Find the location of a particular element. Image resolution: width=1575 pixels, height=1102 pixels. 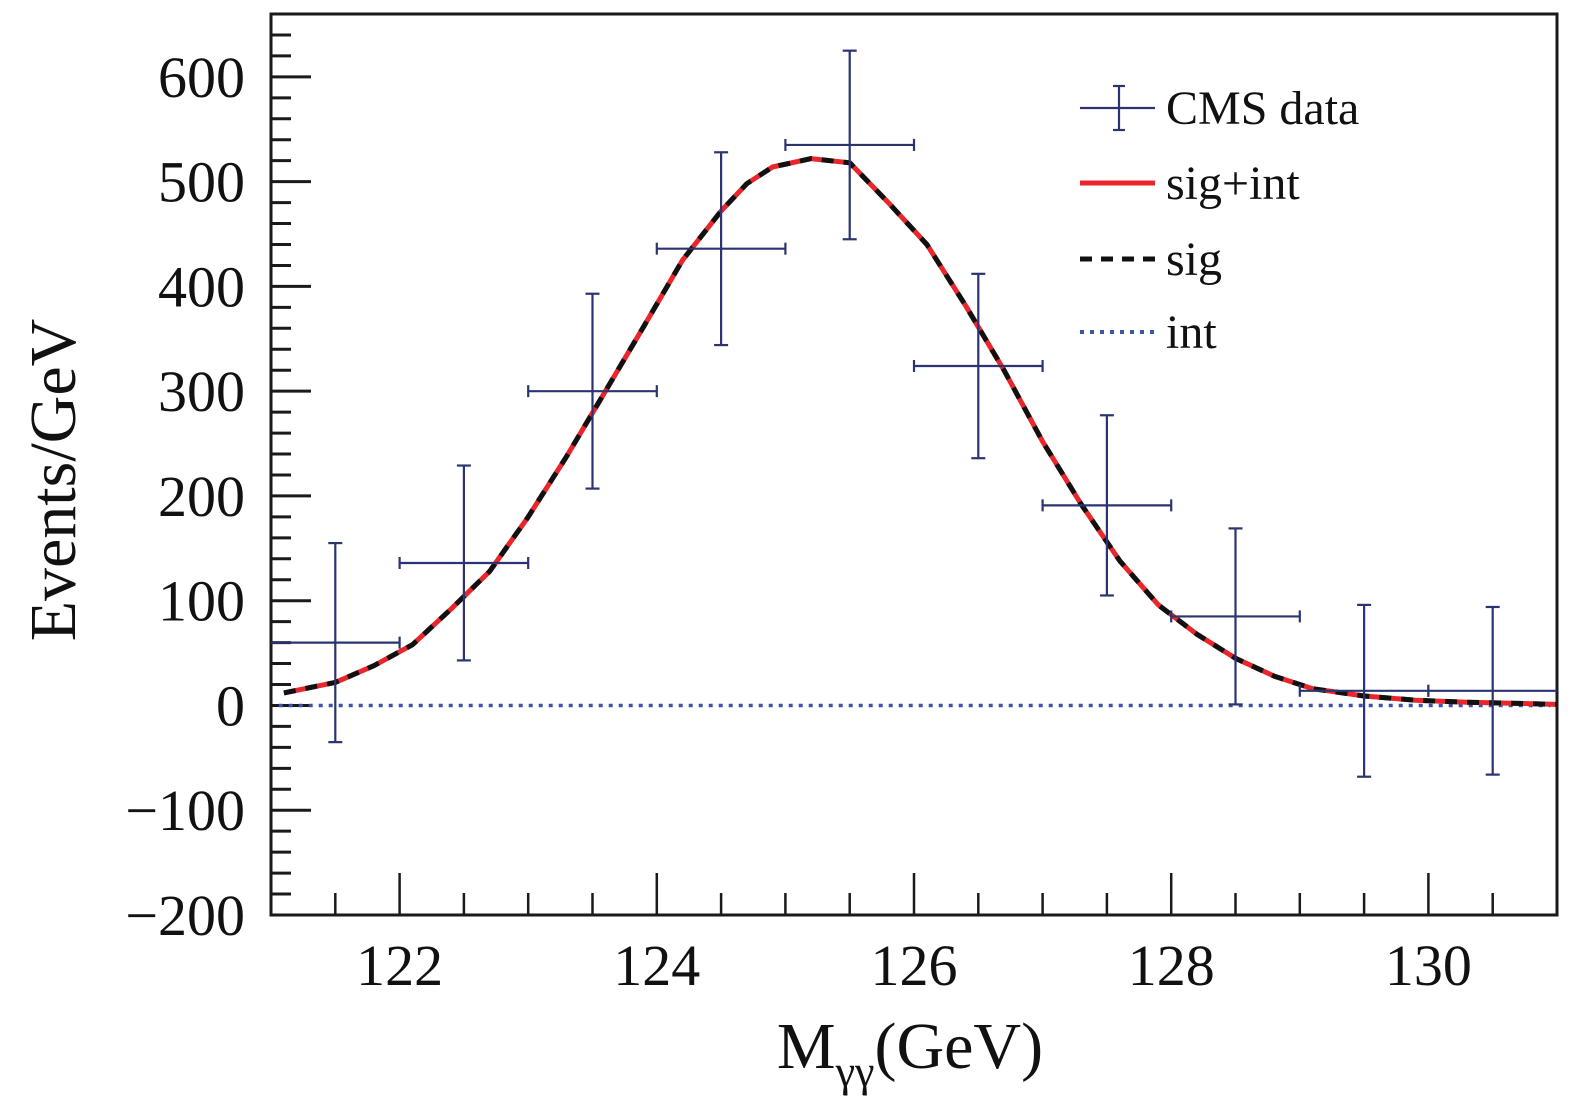

y-tick-label: 0 is located at coordinates (230, 705).